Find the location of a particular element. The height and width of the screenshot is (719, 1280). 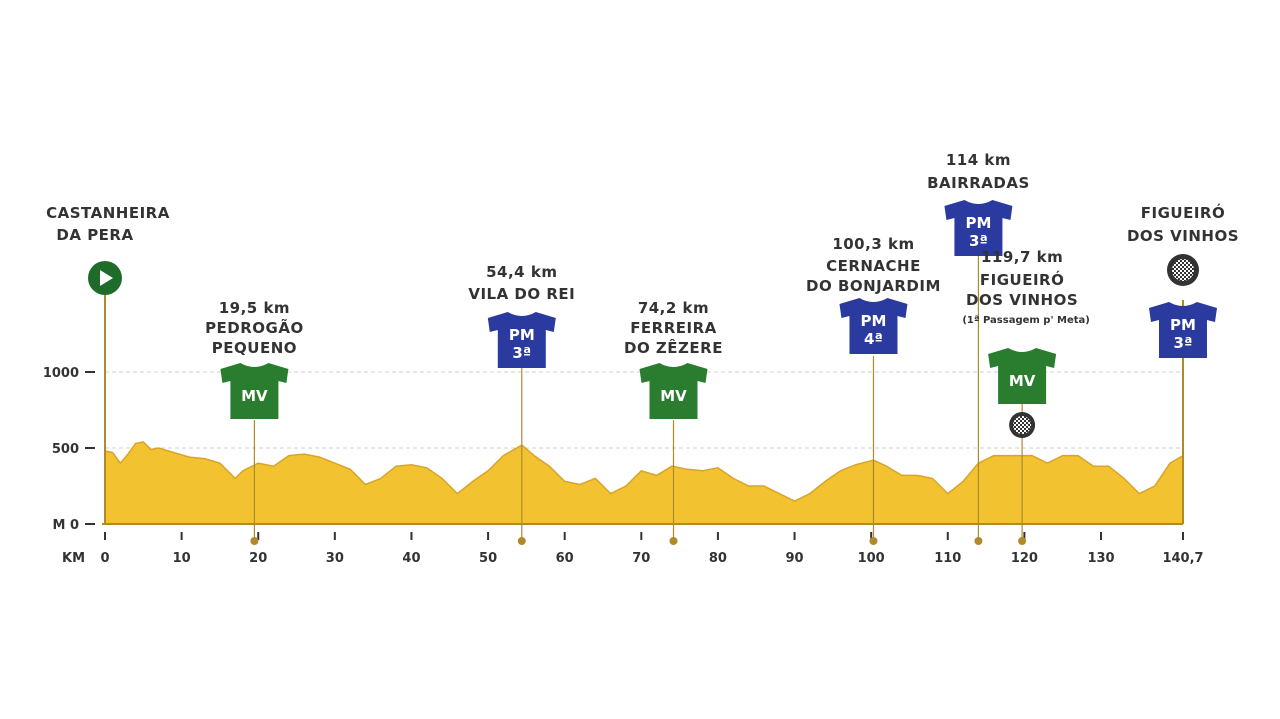

x-tick-label: 50 is located at coordinates (488, 558).